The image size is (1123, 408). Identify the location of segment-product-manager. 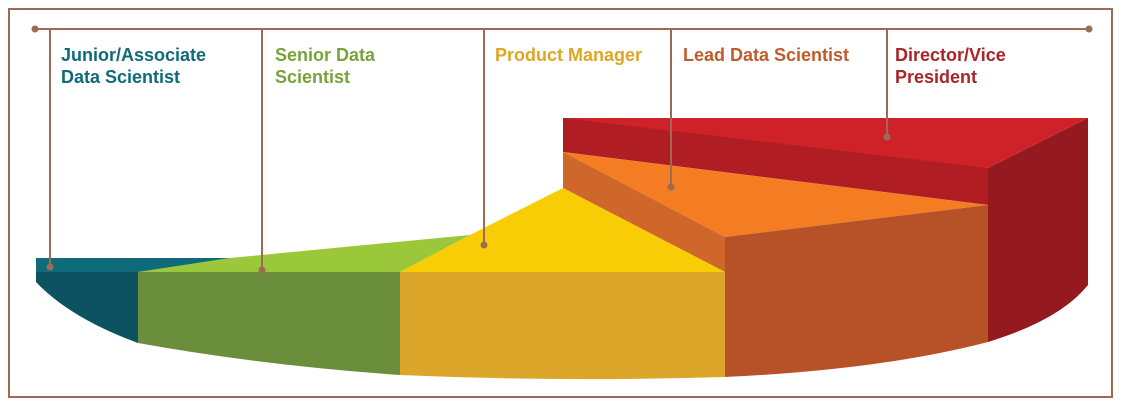
(562, 284).